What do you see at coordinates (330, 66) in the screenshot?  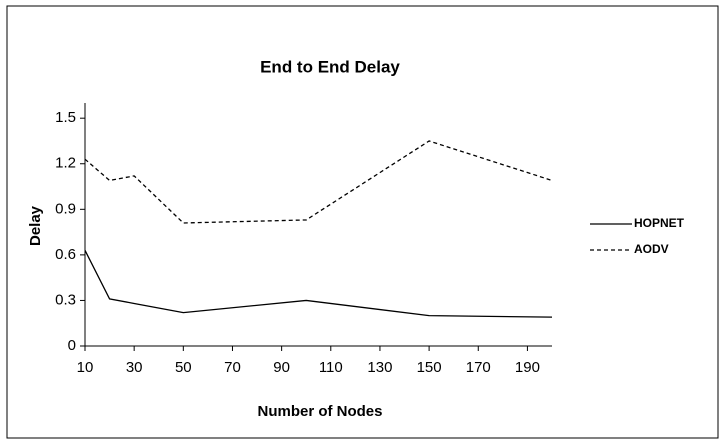 I see `chart-title: End to End Delay` at bounding box center [330, 66].